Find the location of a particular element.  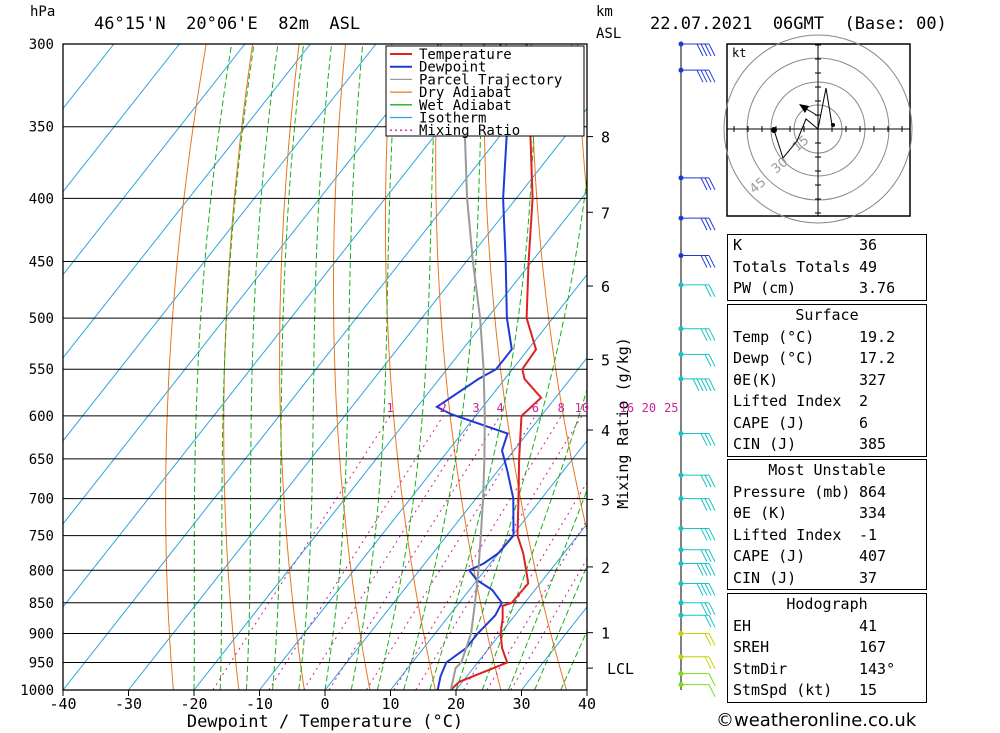

hodograph-stats-row: SREH 167 is located at coordinates (827, 648).